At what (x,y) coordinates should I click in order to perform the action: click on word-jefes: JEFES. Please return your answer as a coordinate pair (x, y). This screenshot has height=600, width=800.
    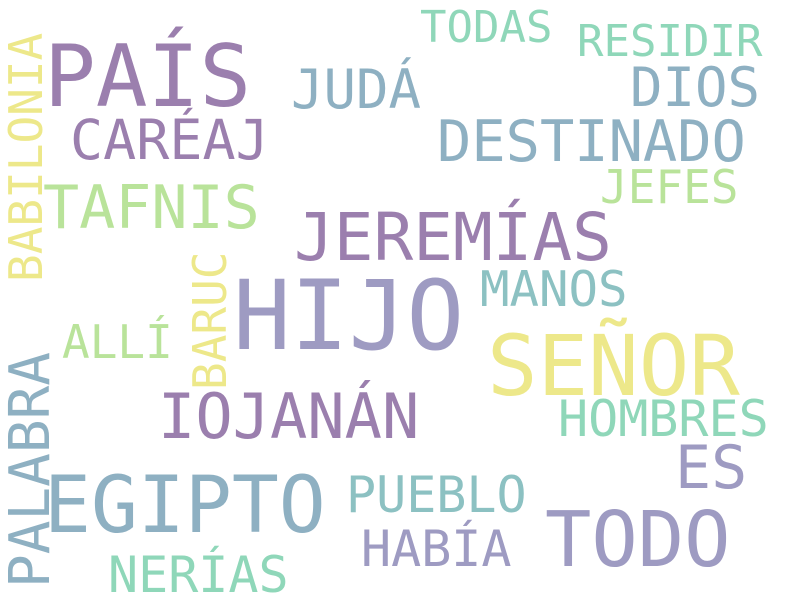
    Looking at the image, I should click on (669, 187).